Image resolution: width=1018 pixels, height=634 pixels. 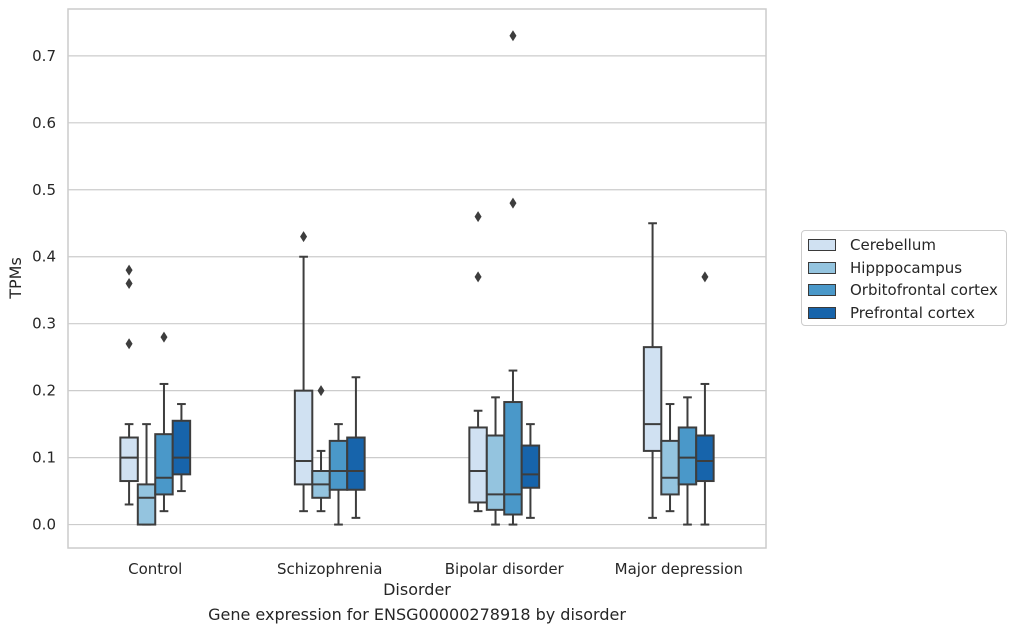 I want to click on x-tick-label: Control, so click(x=155, y=569).